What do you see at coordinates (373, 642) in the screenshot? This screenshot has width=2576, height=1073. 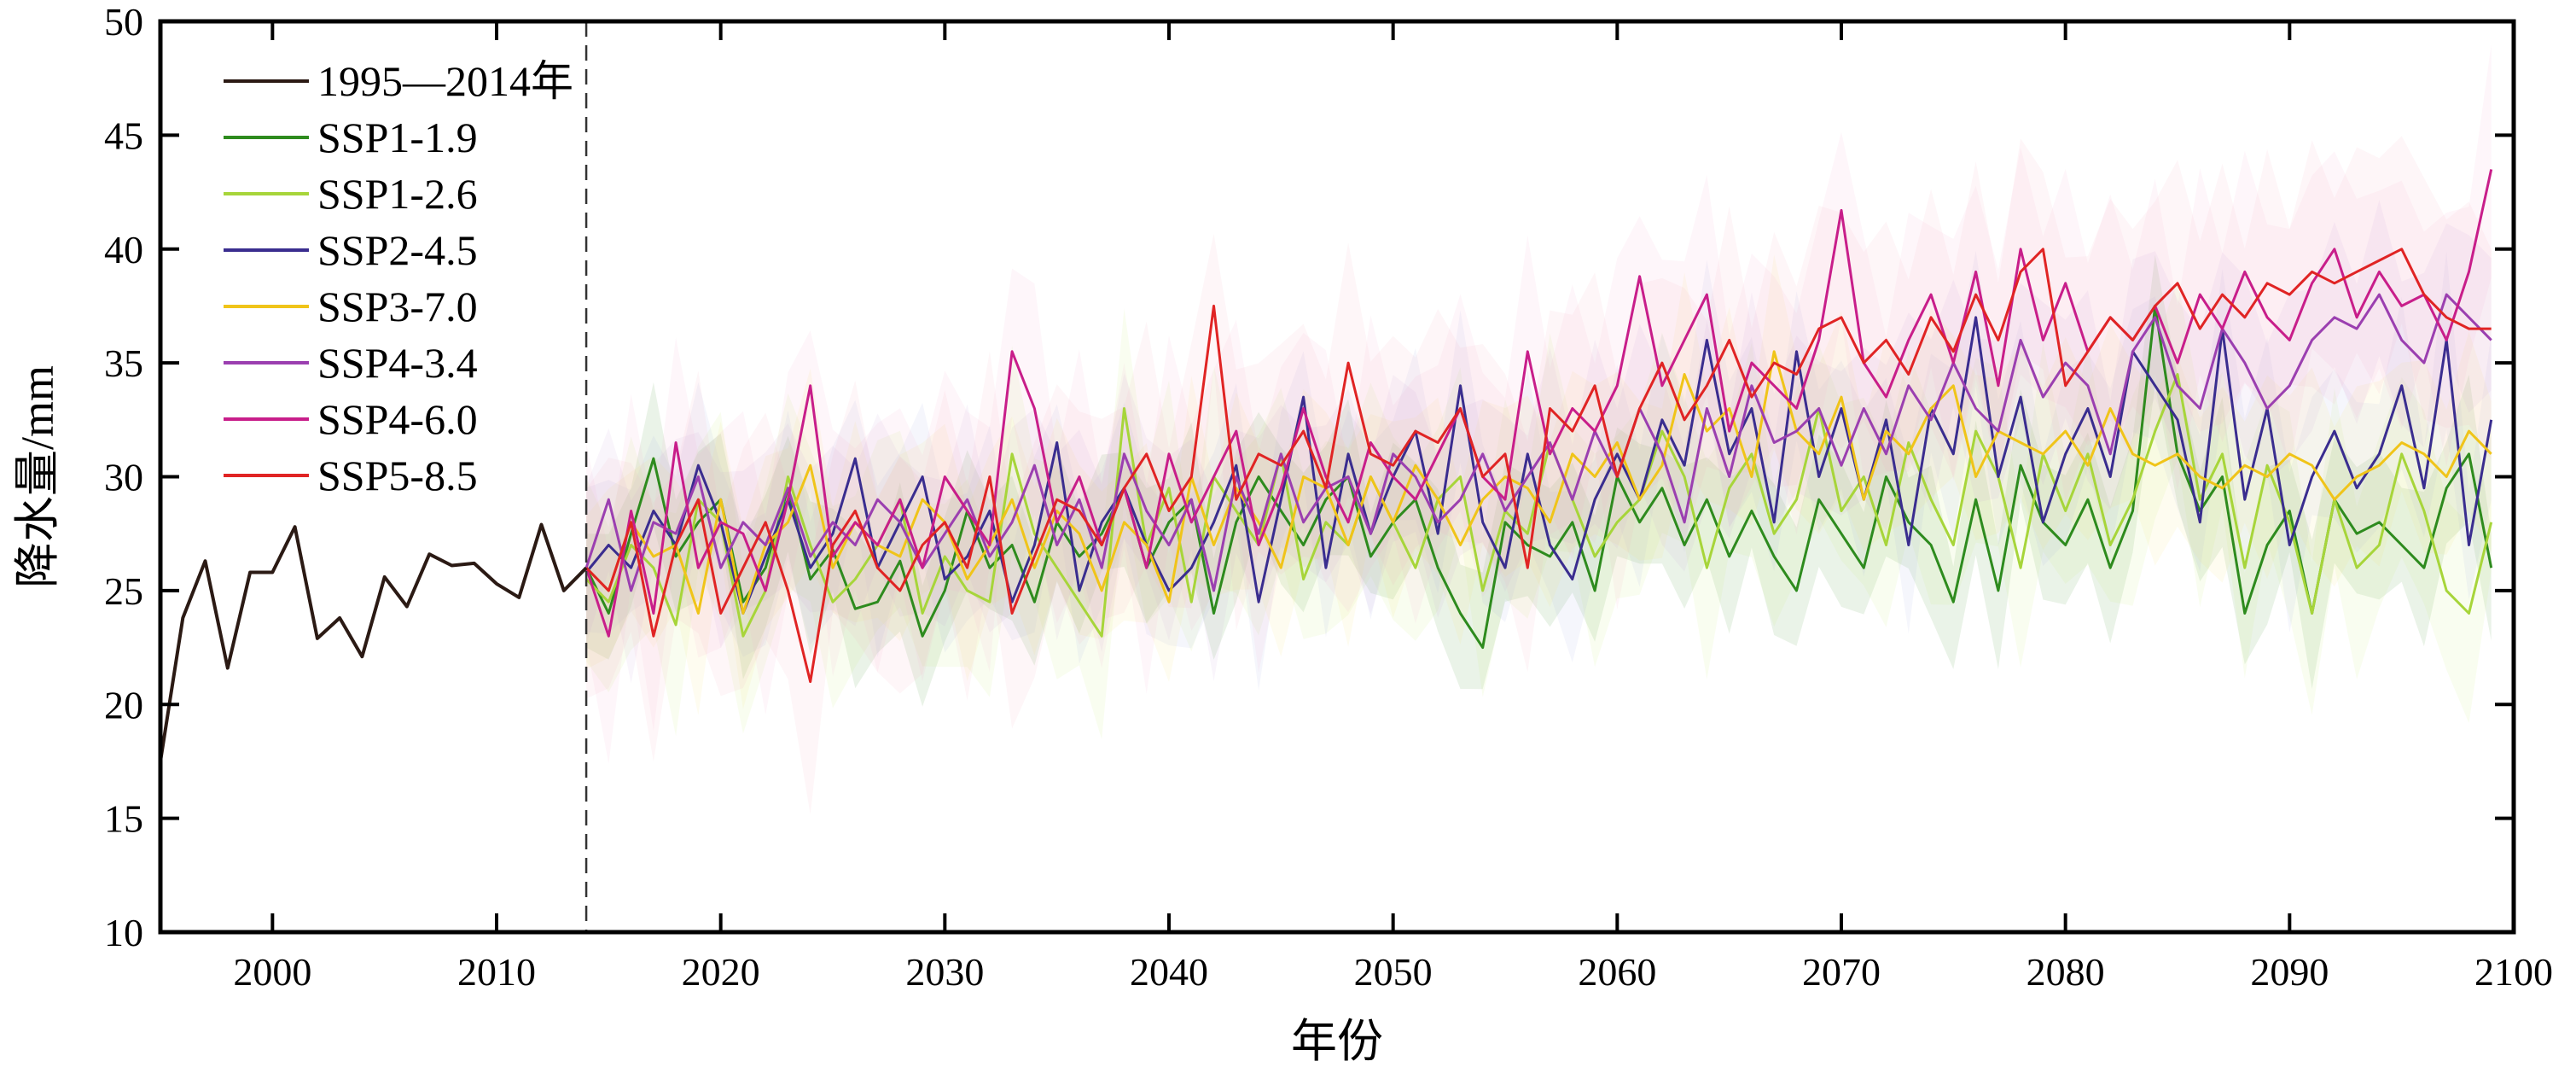 I see `historical-line` at bounding box center [373, 642].